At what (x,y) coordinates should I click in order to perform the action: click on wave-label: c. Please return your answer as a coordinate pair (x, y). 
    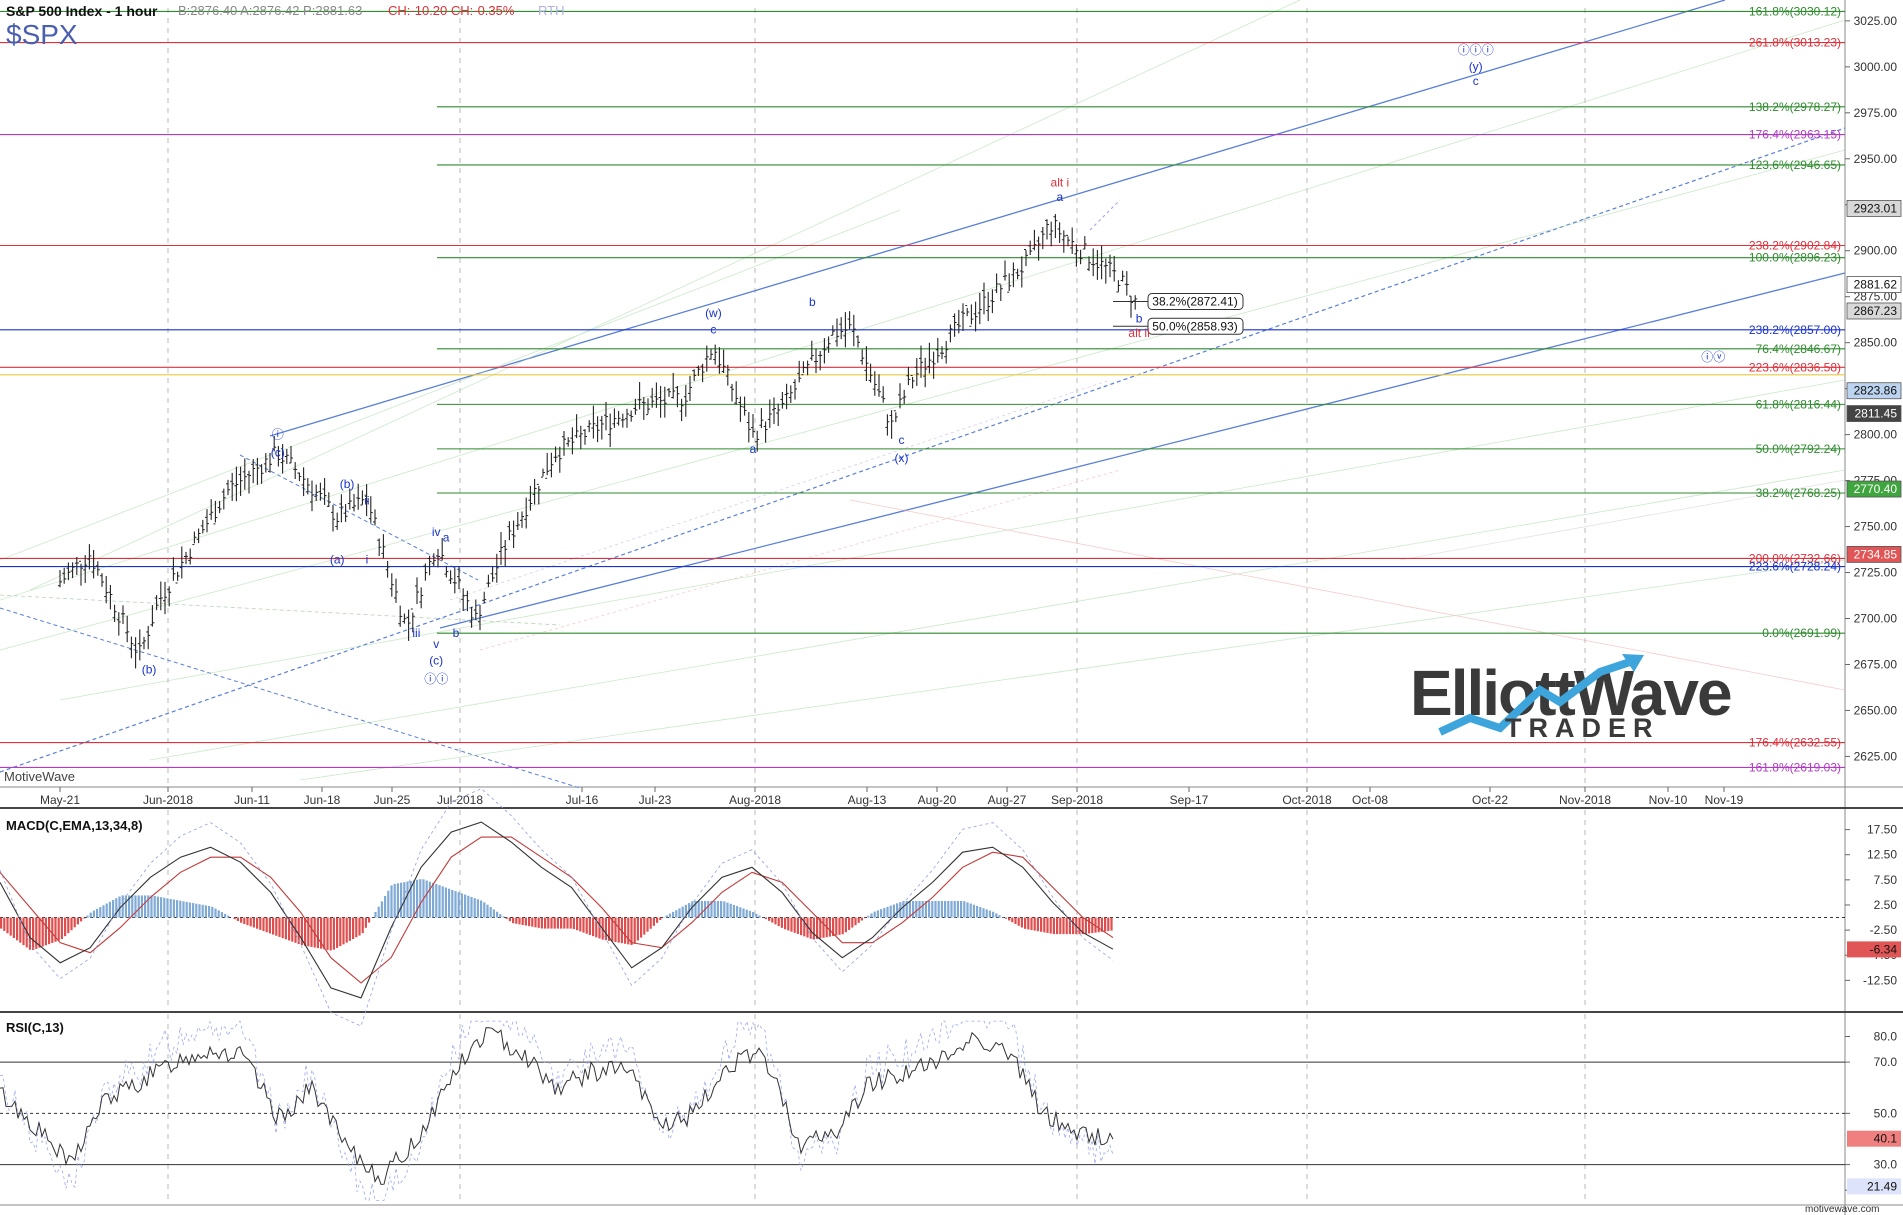
    Looking at the image, I should click on (1476, 81).